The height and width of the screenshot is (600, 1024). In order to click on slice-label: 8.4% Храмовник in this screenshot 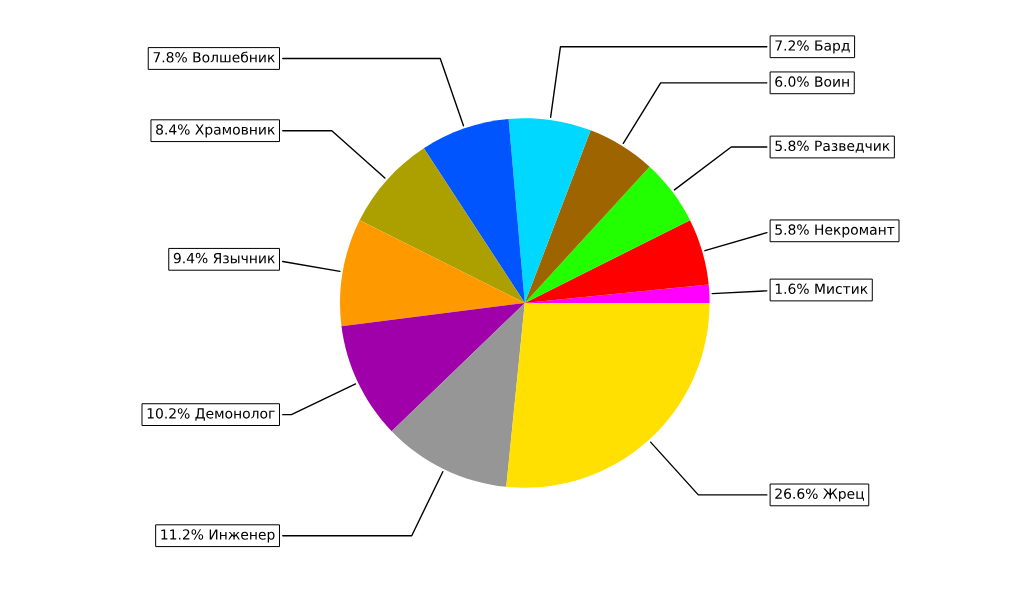, I will do `click(215, 131)`.